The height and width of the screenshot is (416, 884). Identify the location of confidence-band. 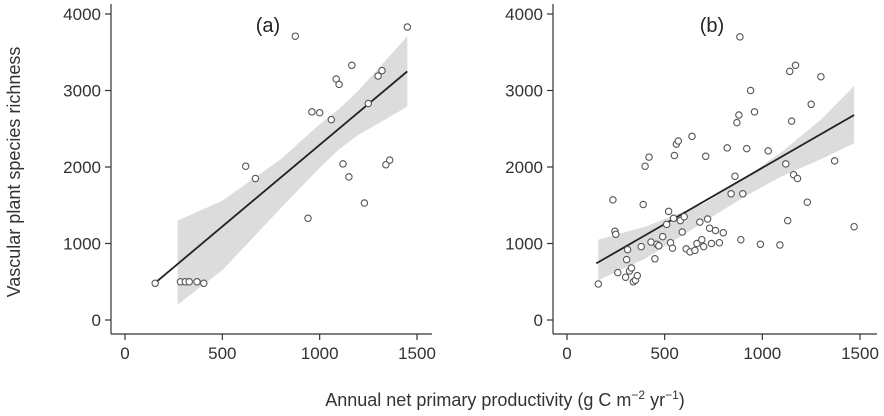
(726, 183).